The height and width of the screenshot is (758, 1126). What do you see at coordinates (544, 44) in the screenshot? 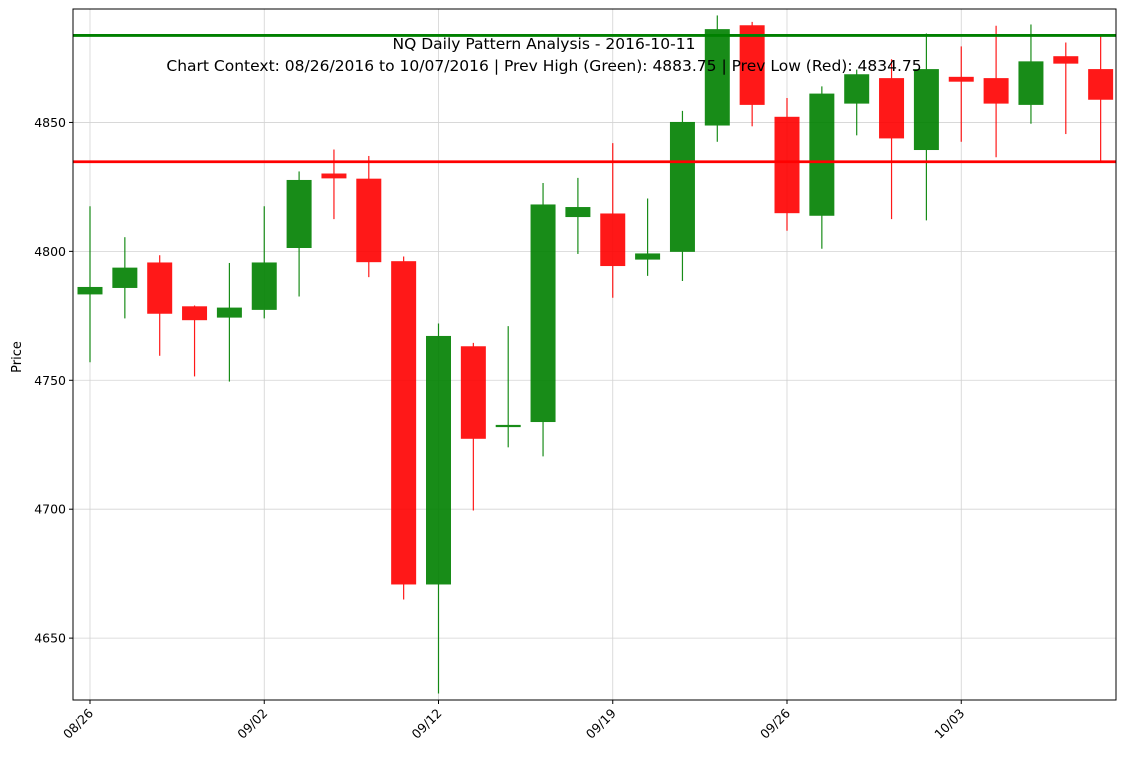
I see `chart-title: NQ Daily Pattern Analysis - 2016-10-11` at bounding box center [544, 44].